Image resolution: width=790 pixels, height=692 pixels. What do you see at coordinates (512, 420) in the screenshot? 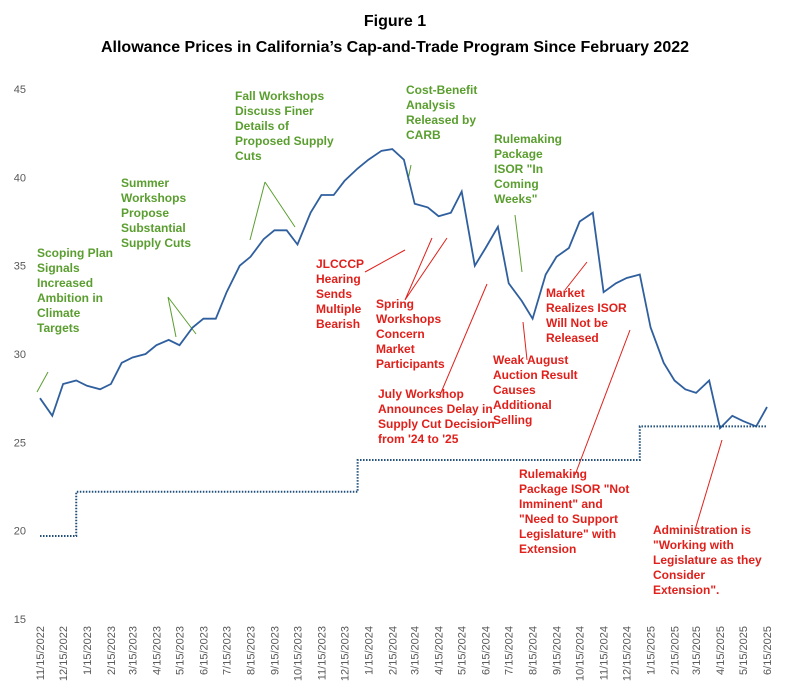
I see `annotation-line: Selling` at bounding box center [512, 420].